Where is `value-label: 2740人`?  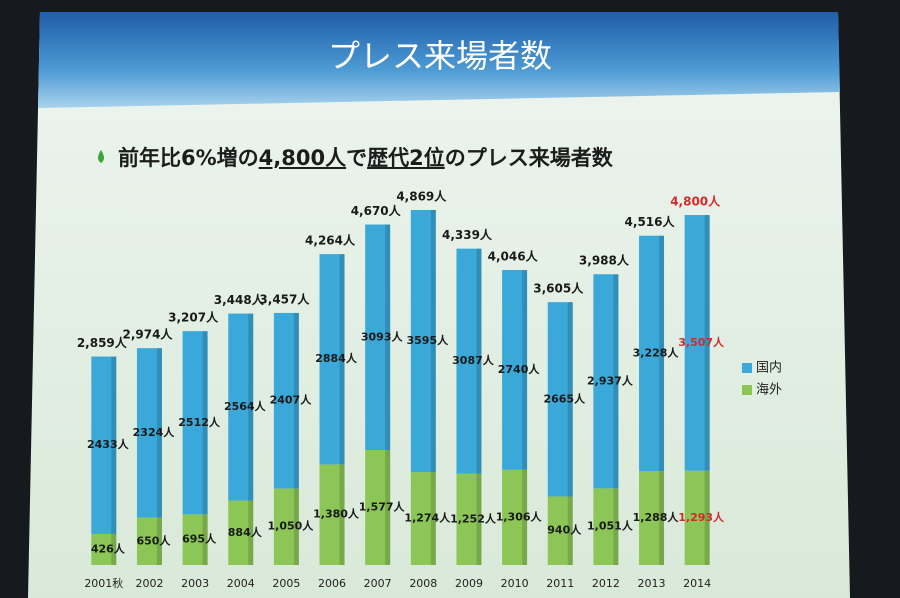 value-label: 2740人 is located at coordinates (519, 369).